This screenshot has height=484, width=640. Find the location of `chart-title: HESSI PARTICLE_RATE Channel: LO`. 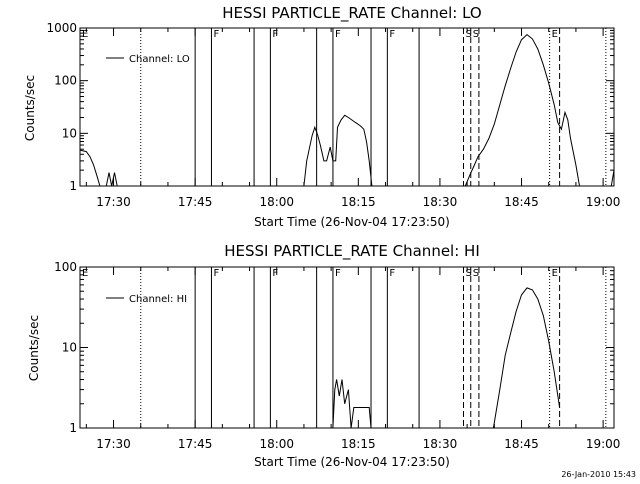

chart-title: HESSI PARTICLE_RATE Channel: LO is located at coordinates (351, 13).